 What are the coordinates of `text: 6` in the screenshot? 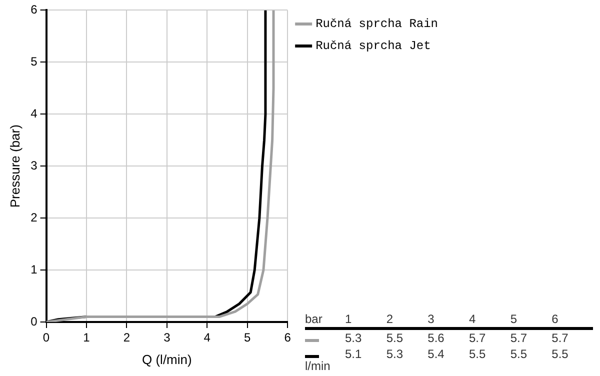 It's located at (556, 319).